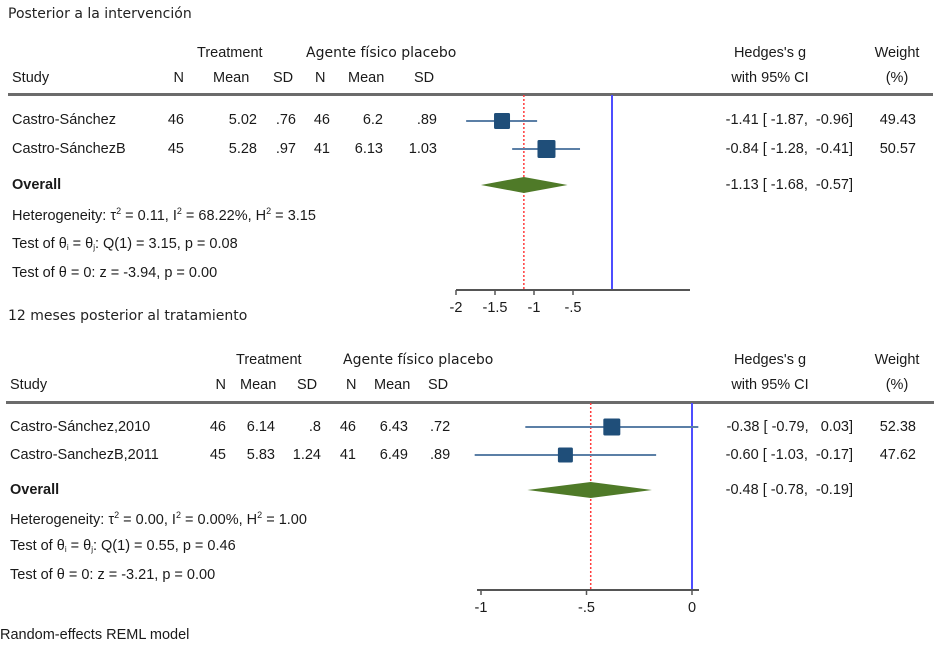  I want to click on panel2-sd1-header: SD, so click(307, 385).